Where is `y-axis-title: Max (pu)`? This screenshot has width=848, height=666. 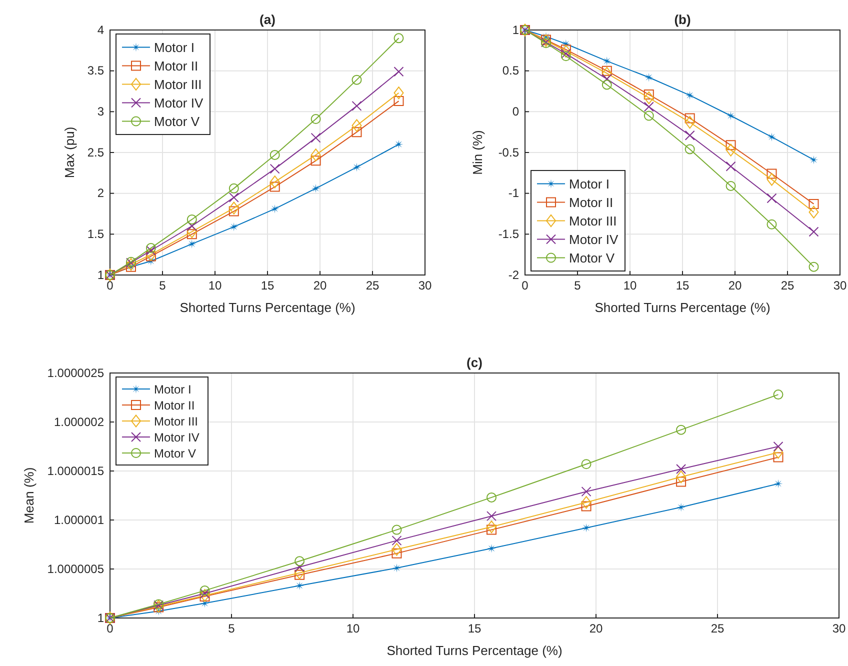 y-axis-title: Max (pu) is located at coordinates (69, 152).